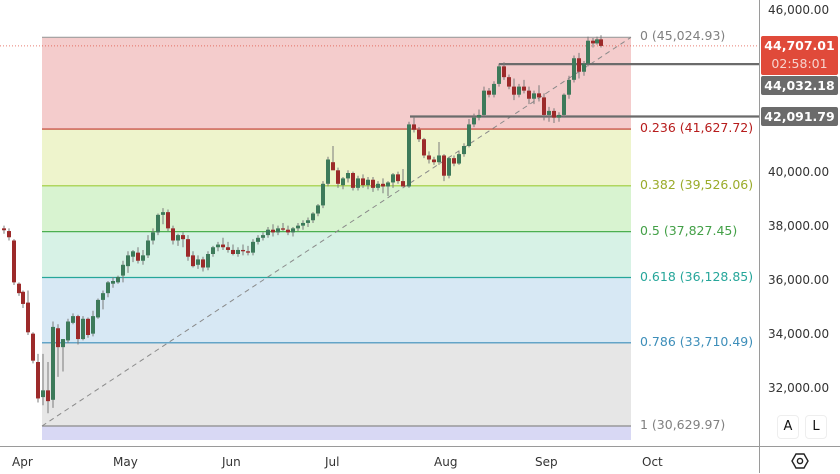 Image resolution: width=840 pixels, height=474 pixels. What do you see at coordinates (788, 427) in the screenshot?
I see `auto-scale-button: A` at bounding box center [788, 427].